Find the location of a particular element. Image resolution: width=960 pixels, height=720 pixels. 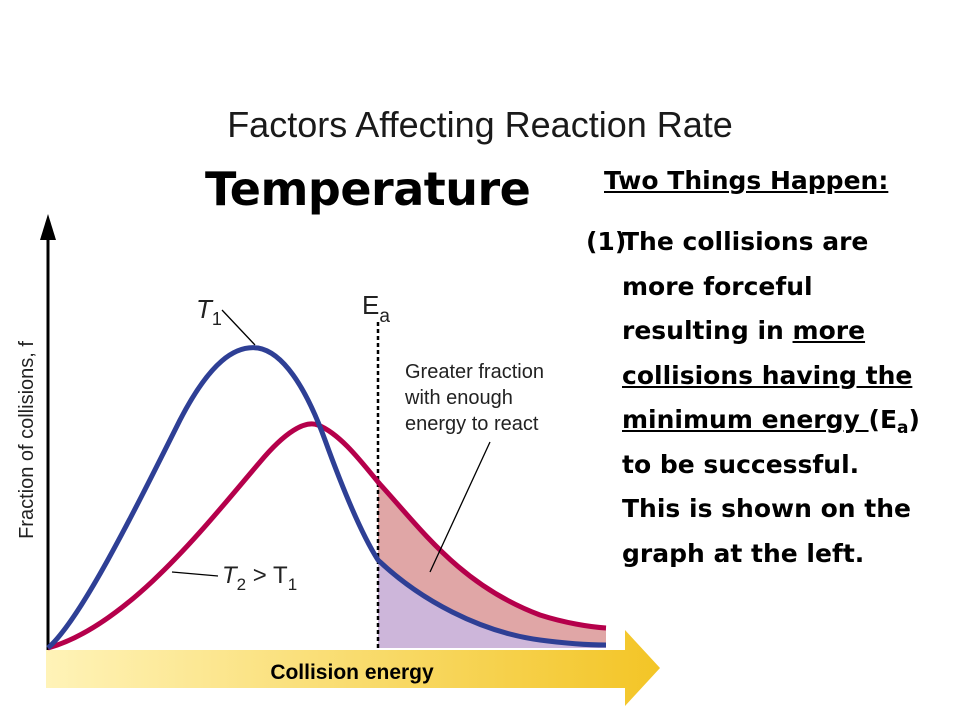

side-line-4: collisions having the is located at coordinates (771, 376).